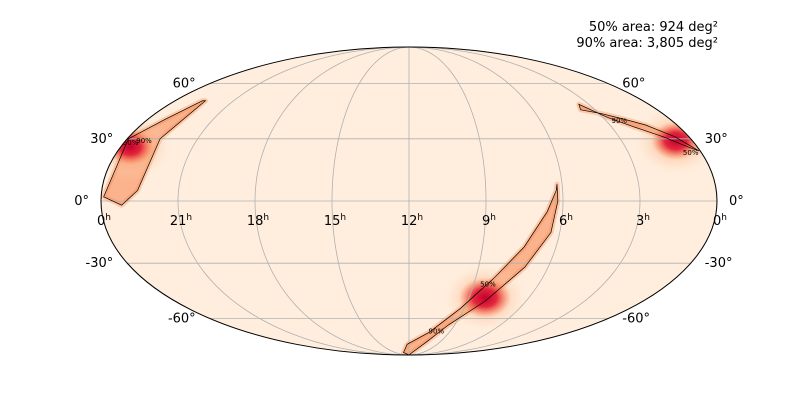 This screenshot has width=800, height=400. Describe the element at coordinates (104, 221) in the screenshot. I see `ra-tick-24h: 0h` at that location.